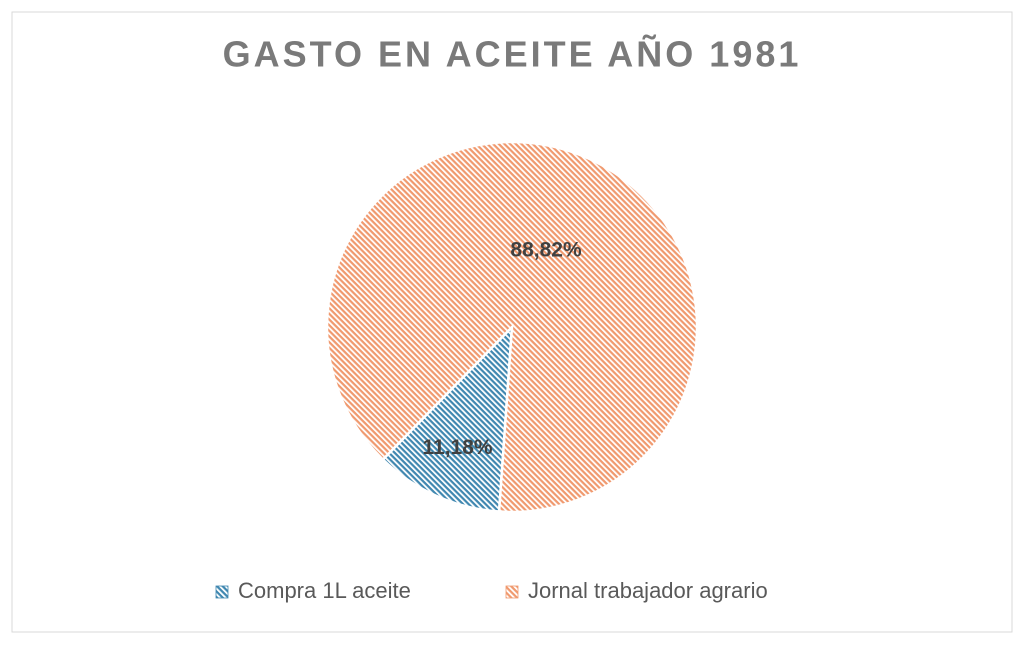  What do you see at coordinates (458, 447) in the screenshot?
I see `data-label: 11,18%` at bounding box center [458, 447].